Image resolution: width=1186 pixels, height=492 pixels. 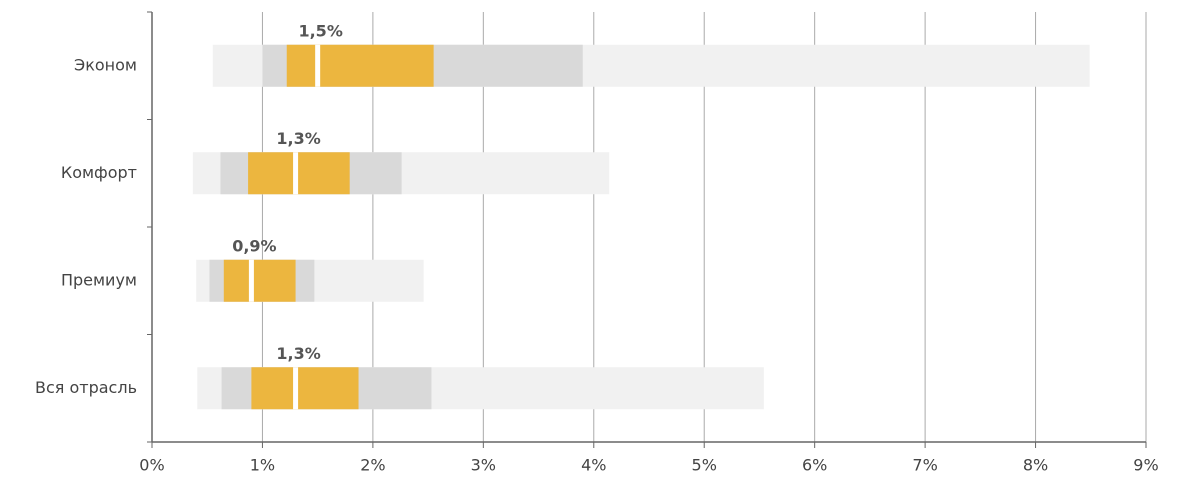 I want to click on x-tick-label: 5%, so click(x=704, y=465).